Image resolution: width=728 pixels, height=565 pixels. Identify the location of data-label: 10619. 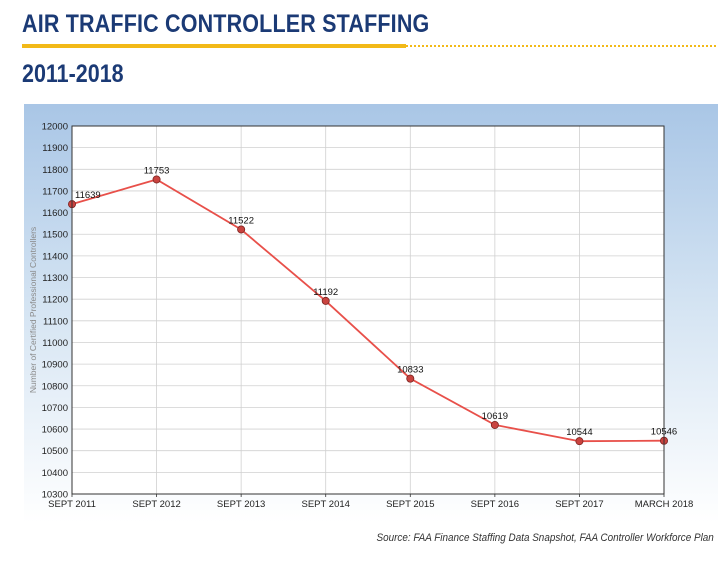
(495, 416).